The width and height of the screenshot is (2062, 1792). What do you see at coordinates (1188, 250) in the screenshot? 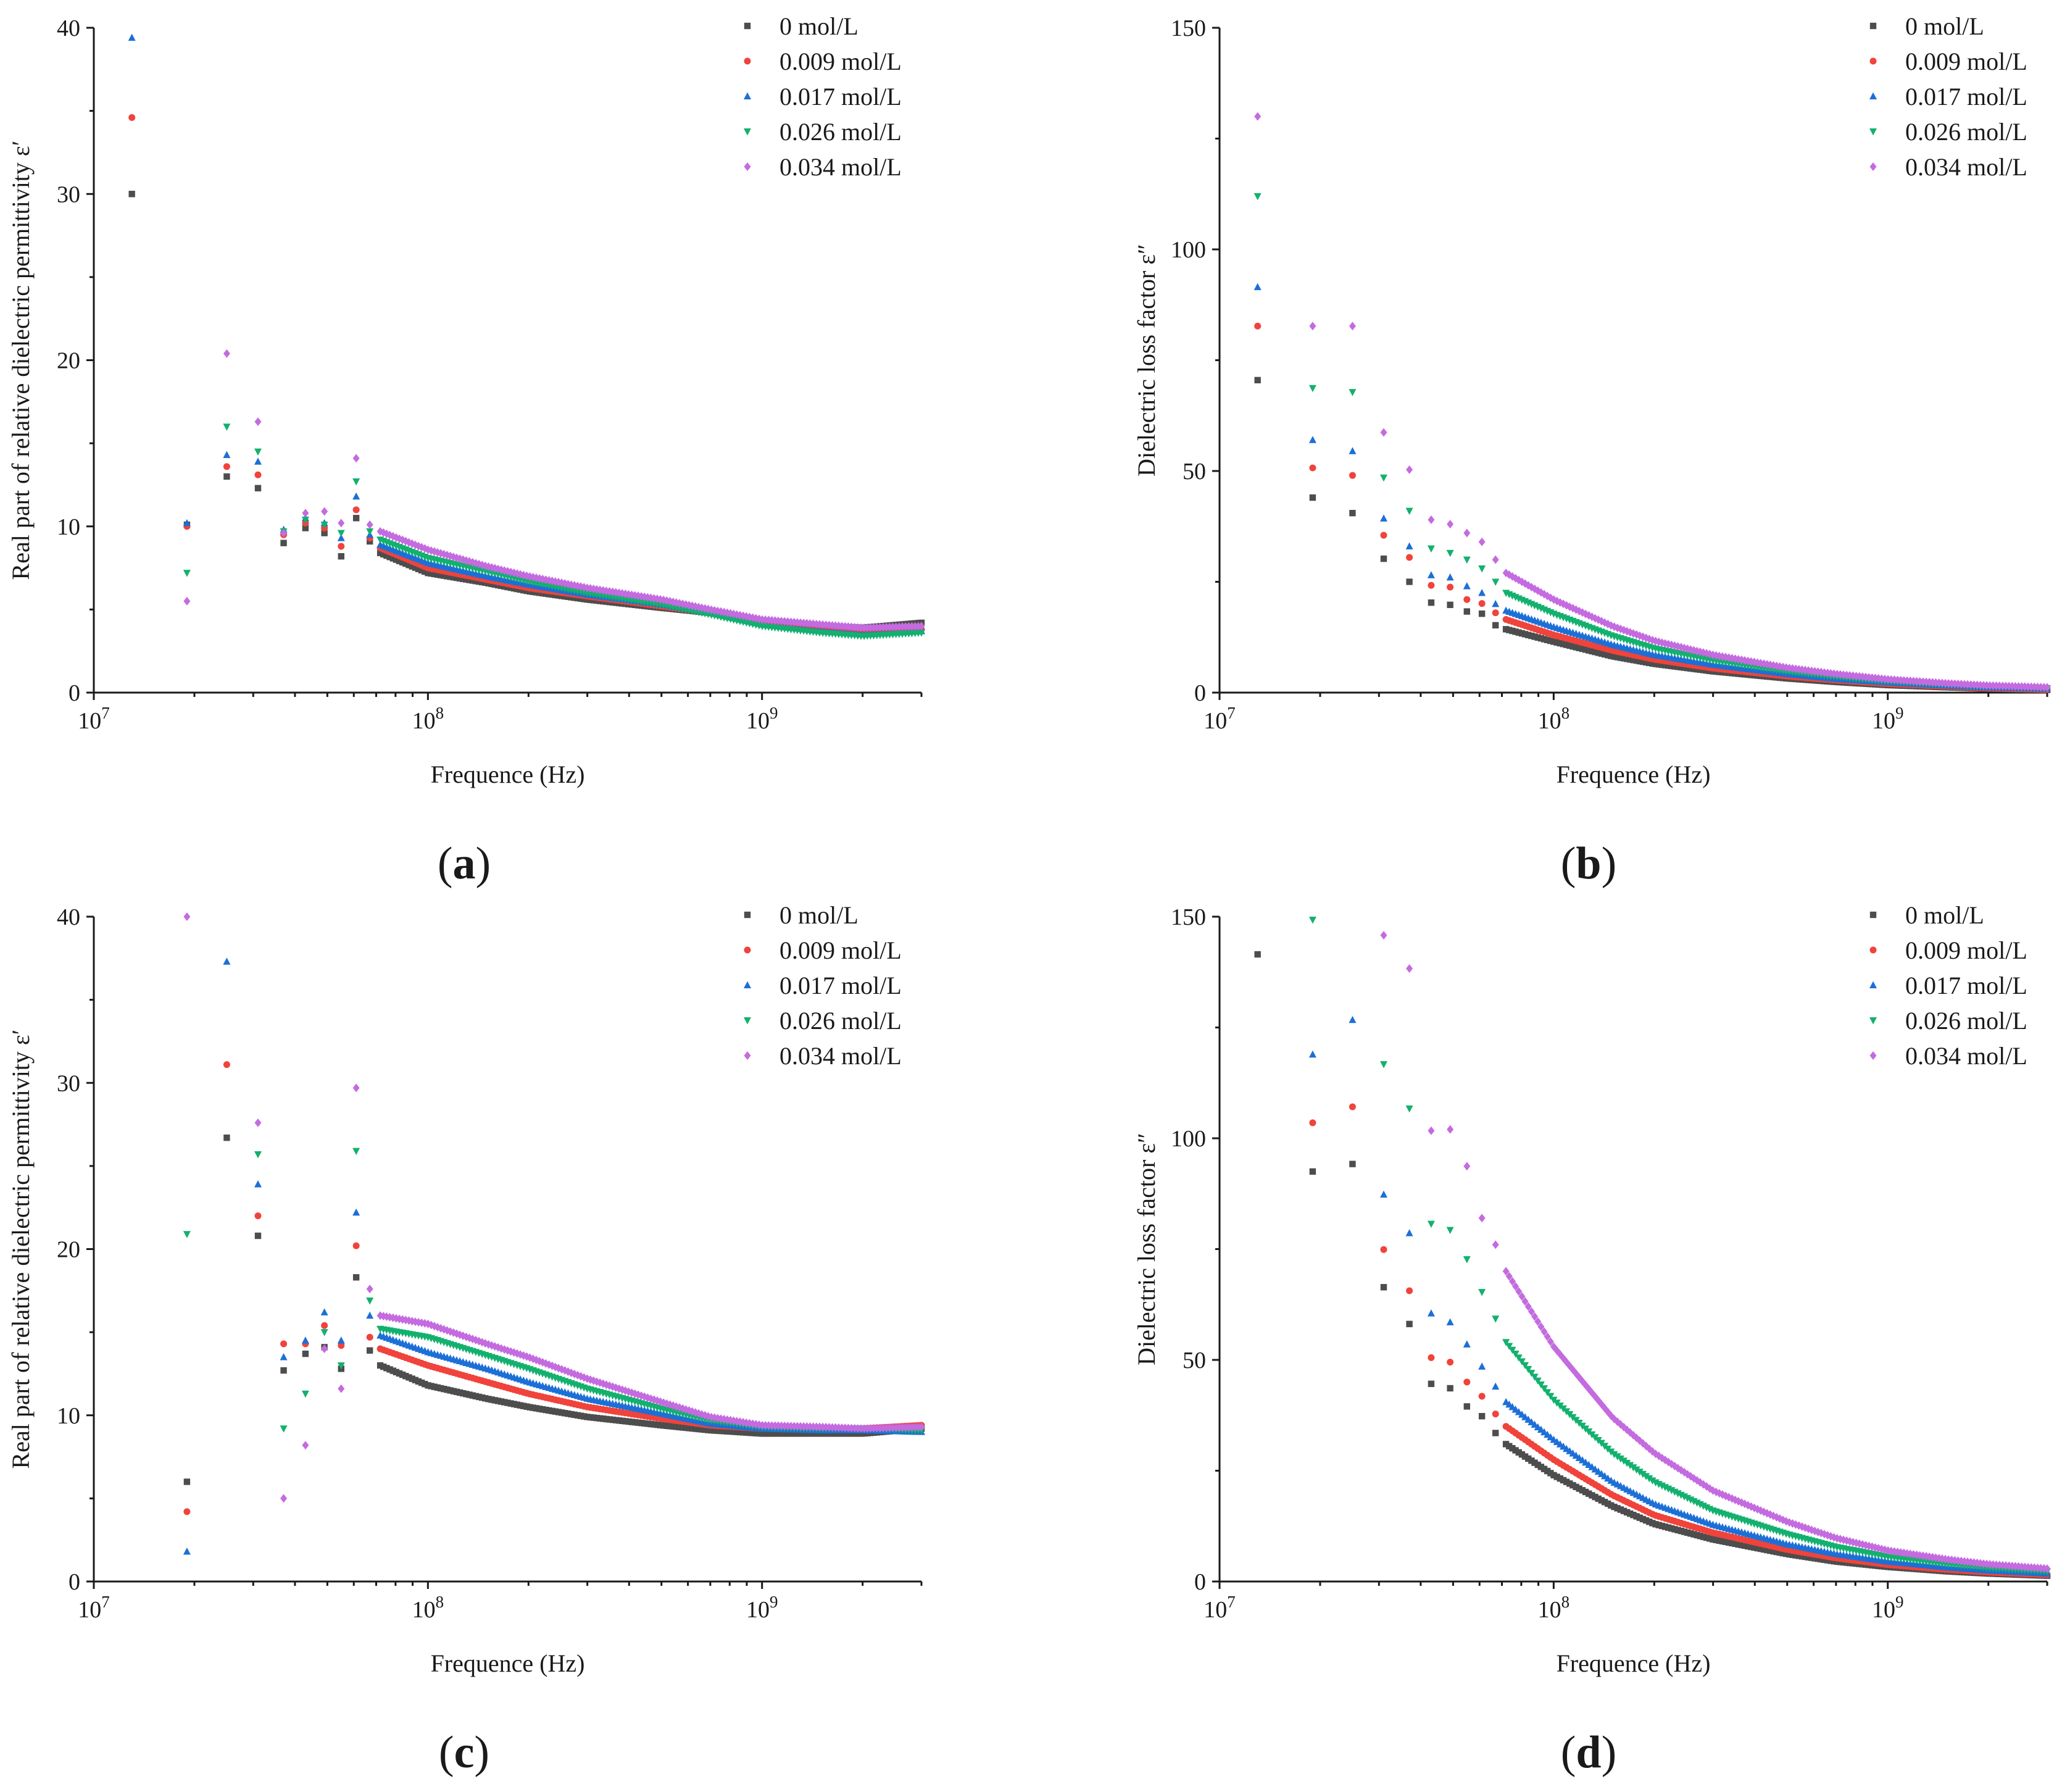
I see `y-tick-label: 100` at bounding box center [1188, 250].